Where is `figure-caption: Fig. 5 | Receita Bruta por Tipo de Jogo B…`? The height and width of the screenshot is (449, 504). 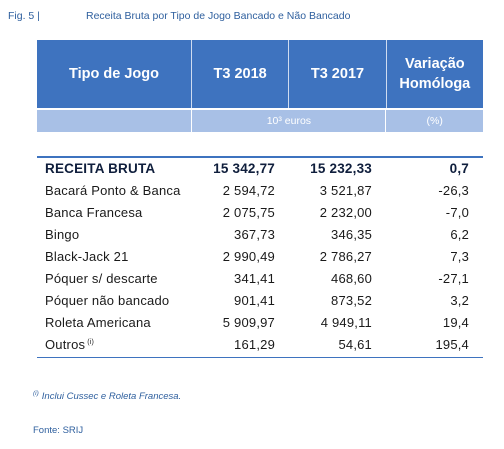 figure-caption: Fig. 5 | Receita Bruta por Tipo de Jogo B… is located at coordinates (179, 16).